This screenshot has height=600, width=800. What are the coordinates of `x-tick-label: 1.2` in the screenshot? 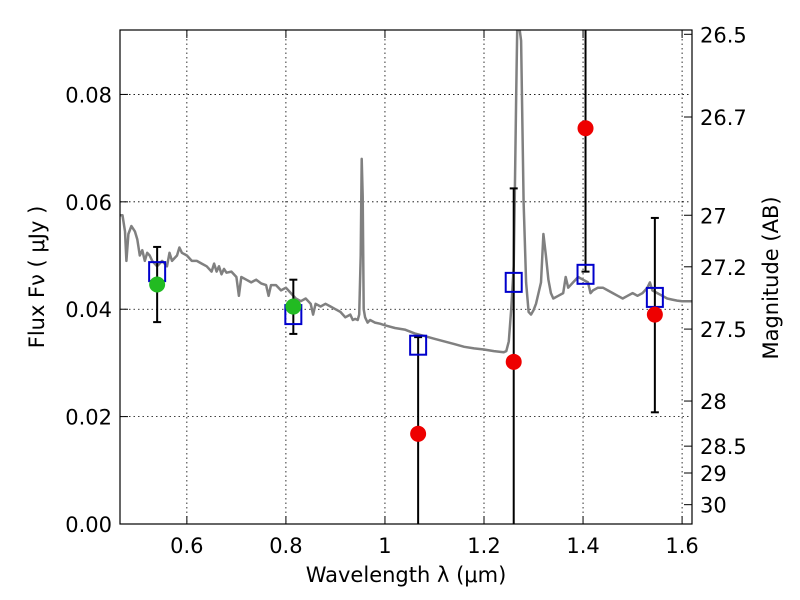 It's located at (483, 546).